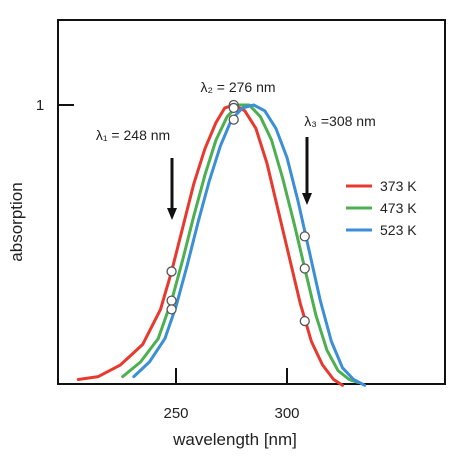  I want to click on annotation-label-3: λ₃ =308 nm, so click(339, 121).